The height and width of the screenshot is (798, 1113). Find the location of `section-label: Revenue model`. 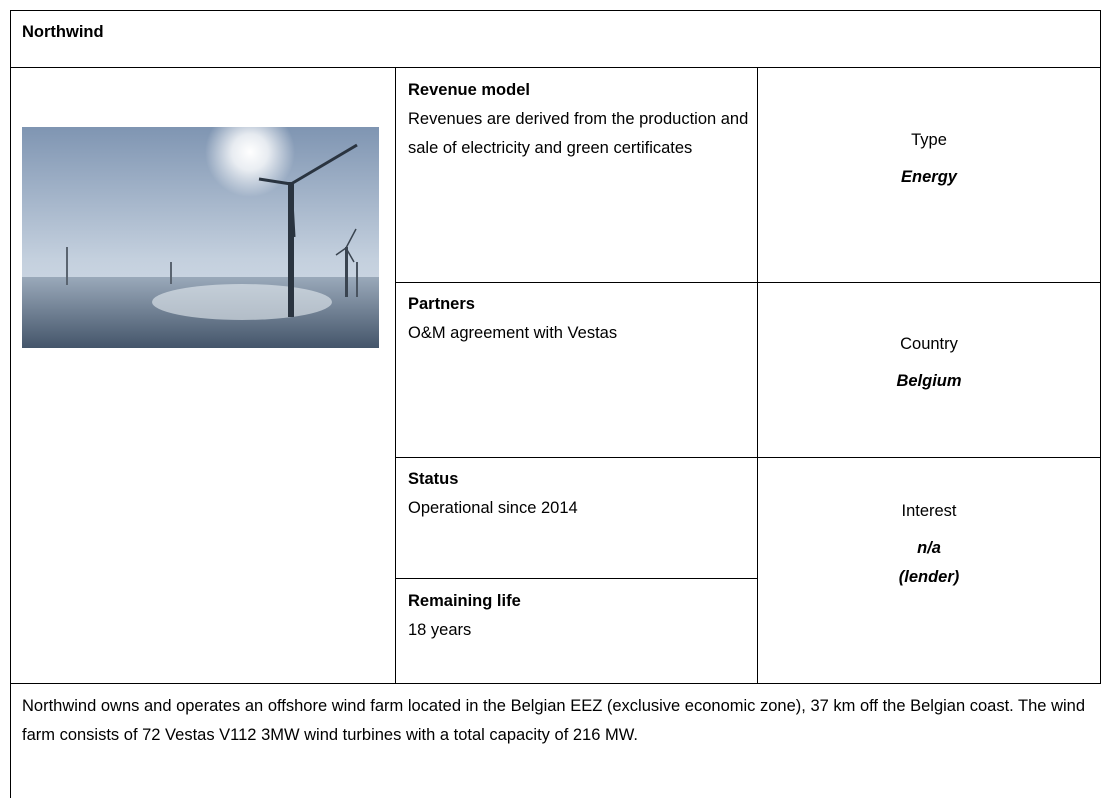

section-label: Revenue model is located at coordinates (469, 90).